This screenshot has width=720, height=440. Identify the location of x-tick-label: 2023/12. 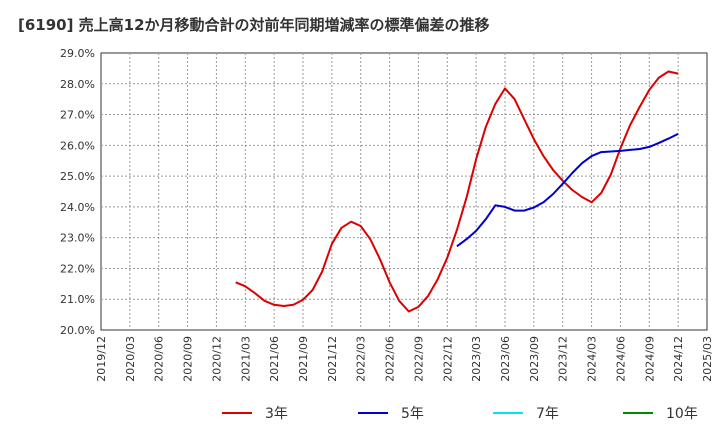
(563, 359).